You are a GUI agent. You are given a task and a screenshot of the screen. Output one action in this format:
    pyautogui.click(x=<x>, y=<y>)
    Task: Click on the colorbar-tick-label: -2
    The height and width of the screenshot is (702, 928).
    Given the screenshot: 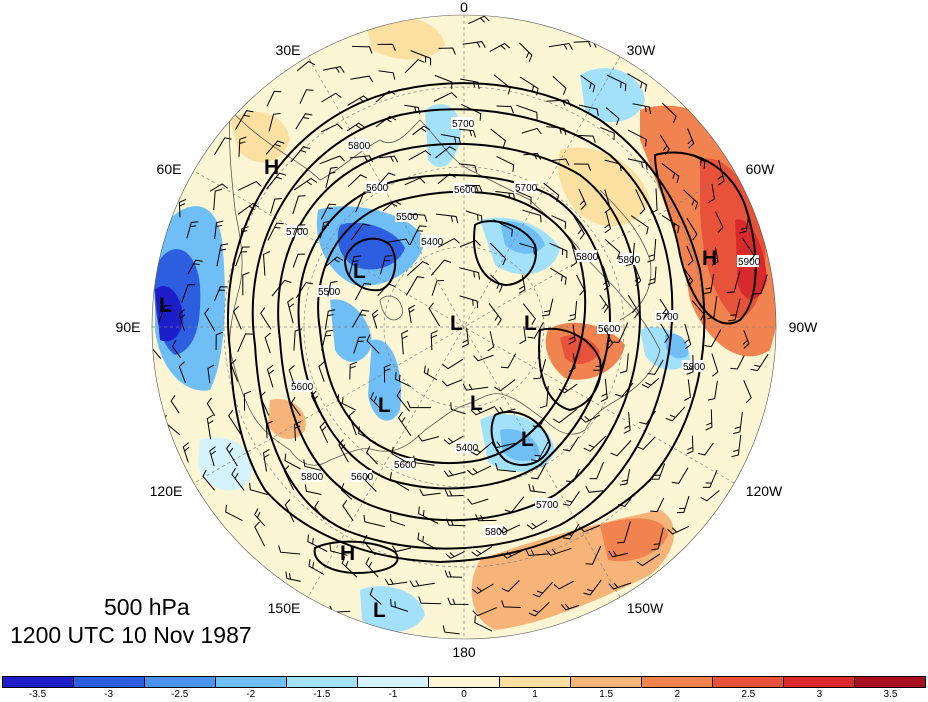 What is the action you would take?
    pyautogui.click(x=251, y=694)
    